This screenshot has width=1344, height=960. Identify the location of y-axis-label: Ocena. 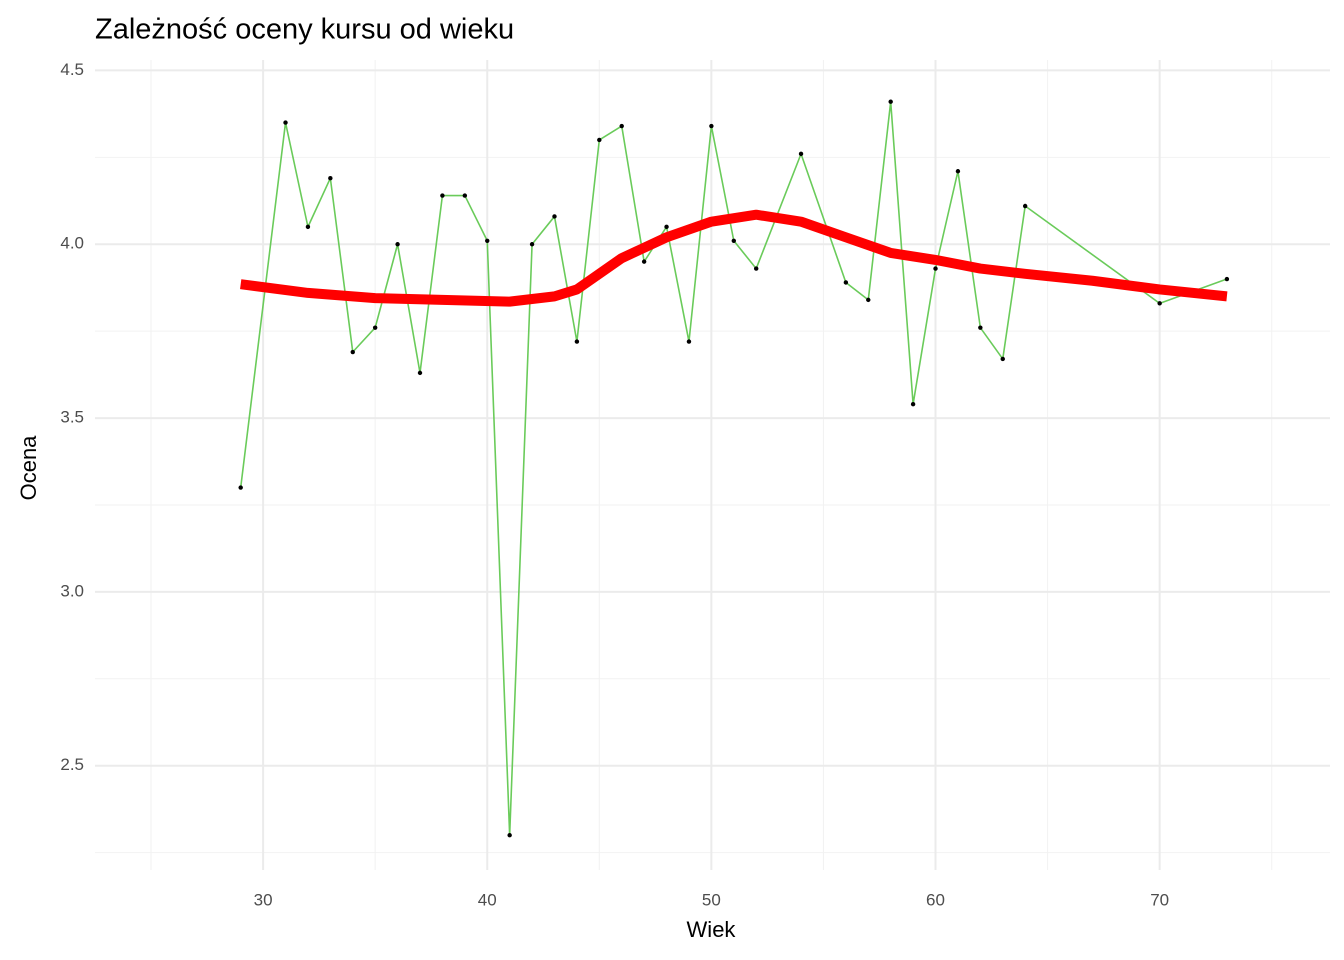
(28, 468).